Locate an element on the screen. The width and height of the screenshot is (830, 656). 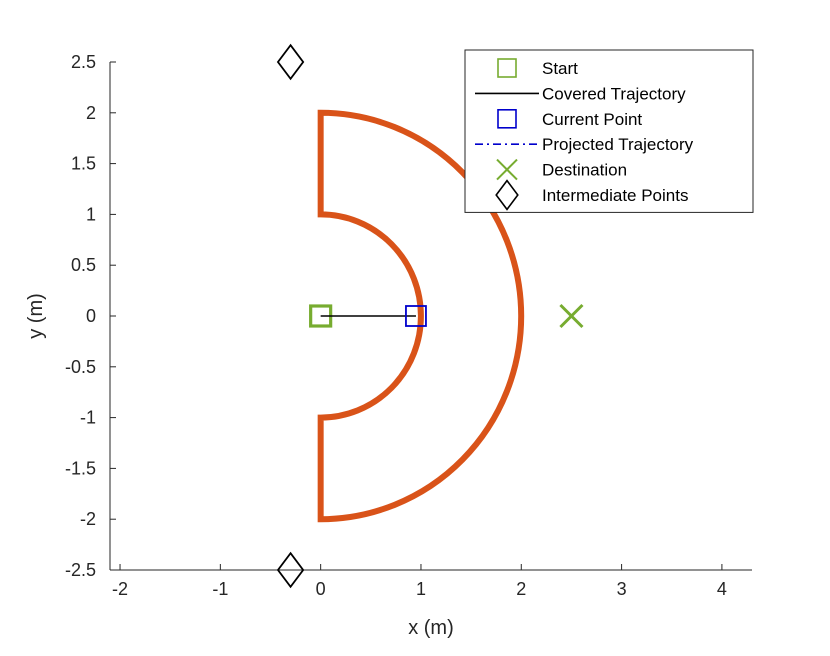
y-tick-label: 1 is located at coordinates (91, 214).